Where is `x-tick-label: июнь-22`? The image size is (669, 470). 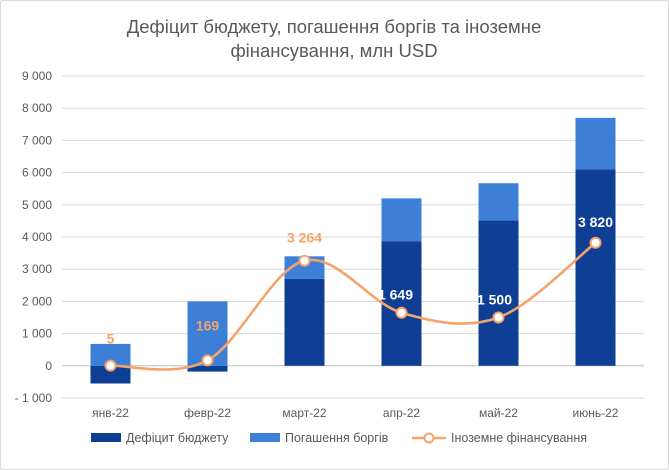
x-tick-label: июнь-22 is located at coordinates (596, 413).